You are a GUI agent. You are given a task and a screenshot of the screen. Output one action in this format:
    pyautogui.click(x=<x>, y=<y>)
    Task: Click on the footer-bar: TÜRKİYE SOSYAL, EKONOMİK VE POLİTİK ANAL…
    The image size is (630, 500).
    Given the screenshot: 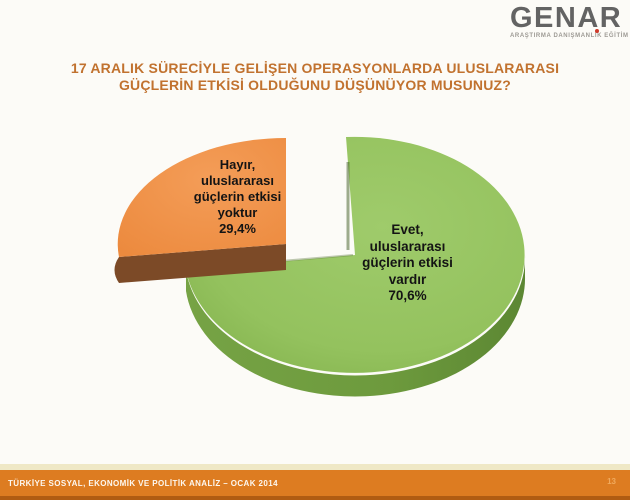 What is the action you would take?
    pyautogui.click(x=315, y=483)
    